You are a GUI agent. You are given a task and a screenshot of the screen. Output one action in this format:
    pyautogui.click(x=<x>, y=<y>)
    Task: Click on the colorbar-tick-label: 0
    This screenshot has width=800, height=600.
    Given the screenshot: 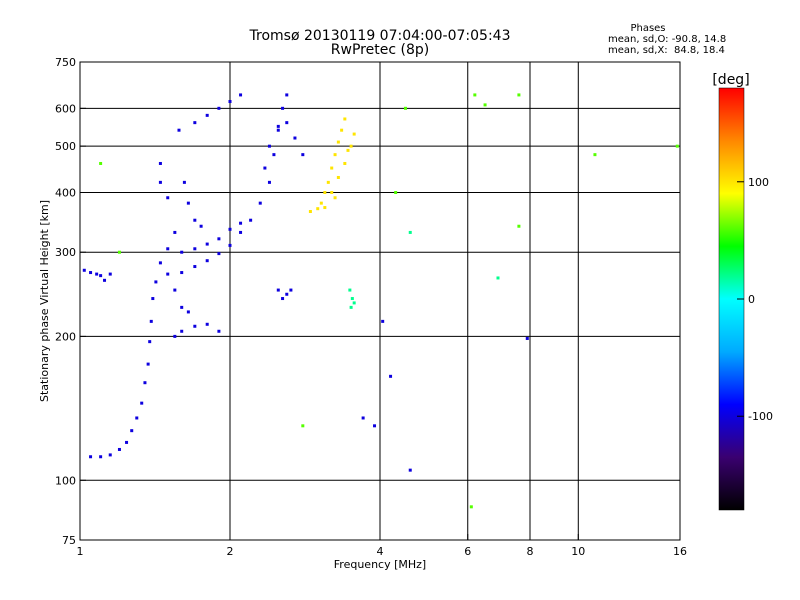 What is the action you would take?
    pyautogui.click(x=751, y=299)
    